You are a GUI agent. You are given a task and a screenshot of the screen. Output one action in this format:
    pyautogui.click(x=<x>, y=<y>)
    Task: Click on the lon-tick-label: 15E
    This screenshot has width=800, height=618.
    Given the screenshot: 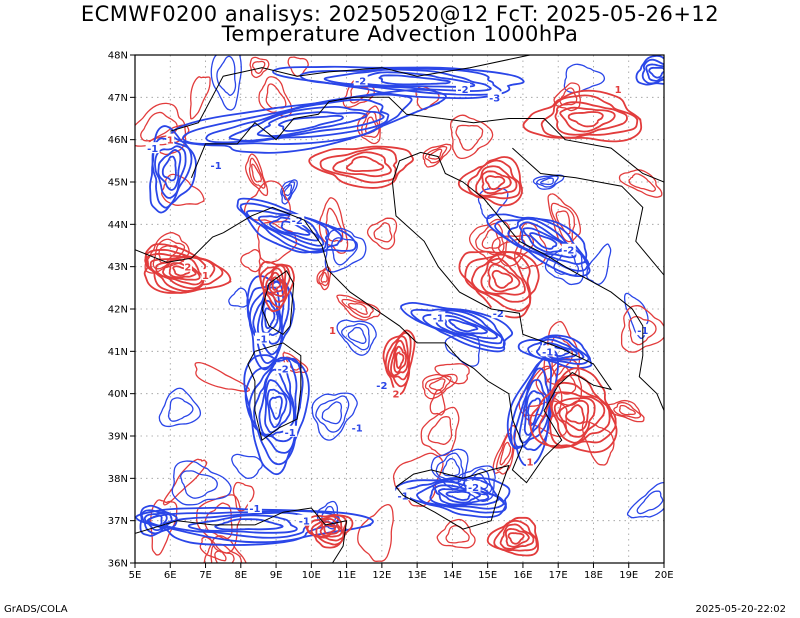 What is the action you would take?
    pyautogui.click(x=487, y=575)
    